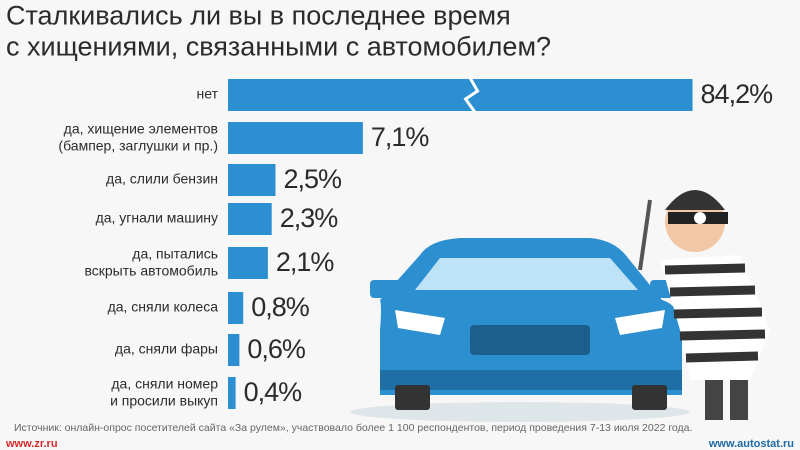 The width and height of the screenshot is (800, 450). I want to click on category-label: да, сняли колеса, so click(163, 307).